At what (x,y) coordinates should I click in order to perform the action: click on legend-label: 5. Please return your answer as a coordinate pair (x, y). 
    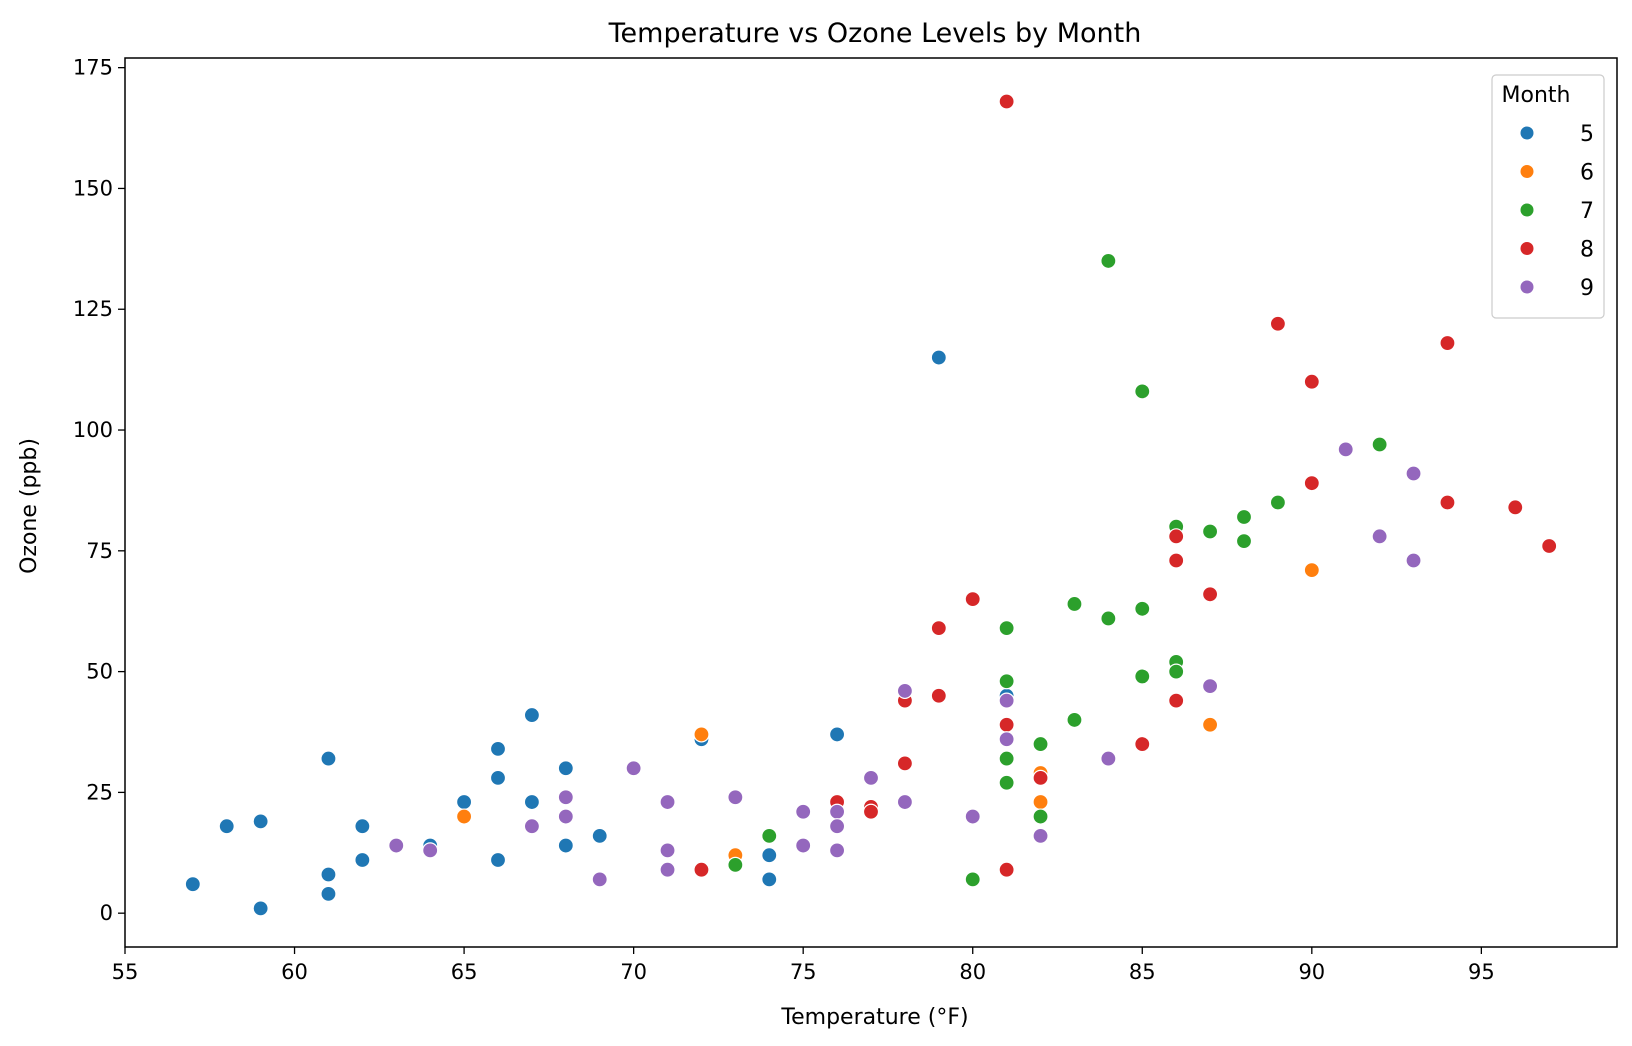
    Looking at the image, I should click on (1587, 134).